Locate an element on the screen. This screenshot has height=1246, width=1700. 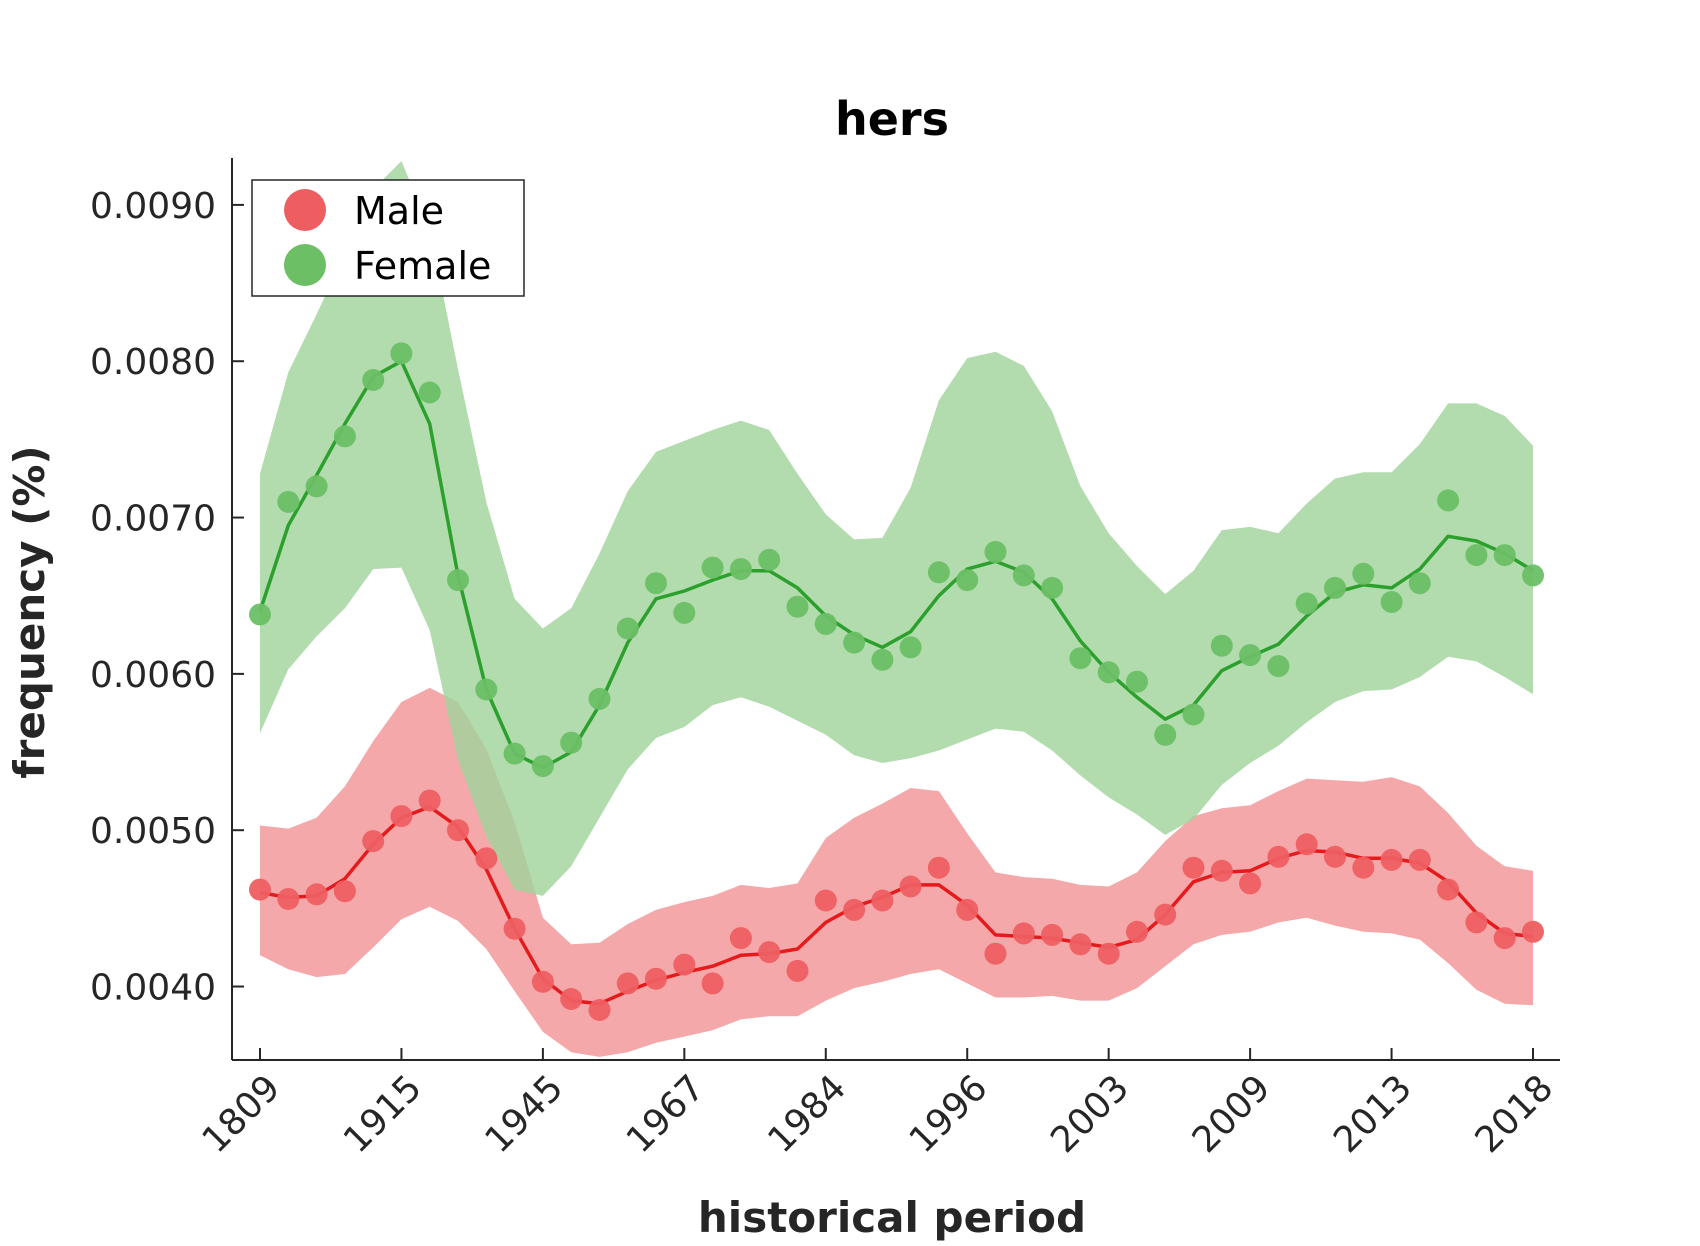
x-tick-label: 2013 is located at coordinates (1373, 1114).